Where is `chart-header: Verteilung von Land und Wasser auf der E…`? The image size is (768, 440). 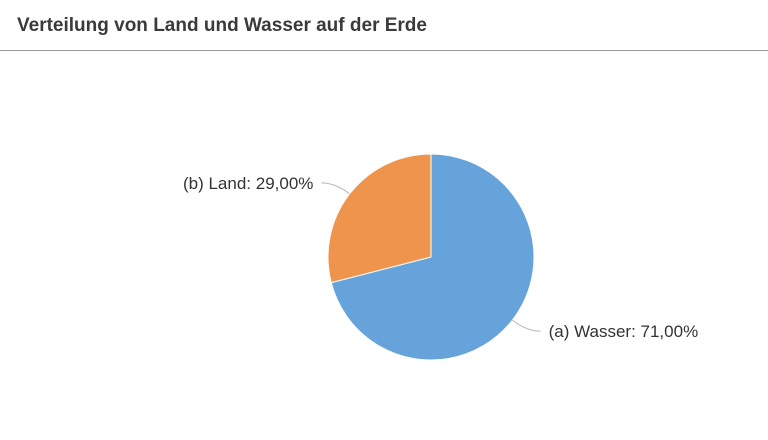 chart-header: Verteilung von Land und Wasser auf der E… is located at coordinates (384, 25).